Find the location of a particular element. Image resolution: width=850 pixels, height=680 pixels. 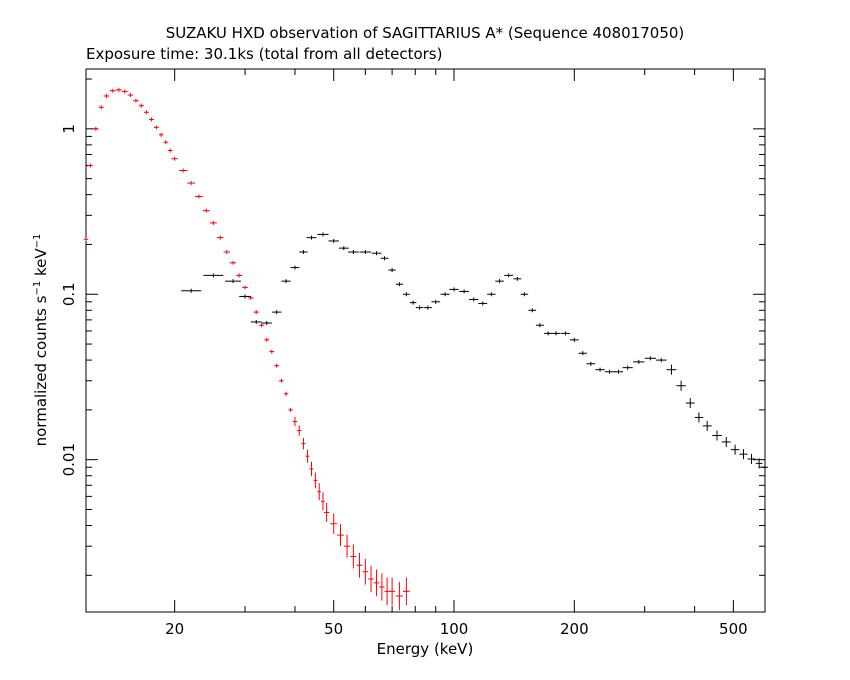

x-tick-label: 200 is located at coordinates (574, 629).